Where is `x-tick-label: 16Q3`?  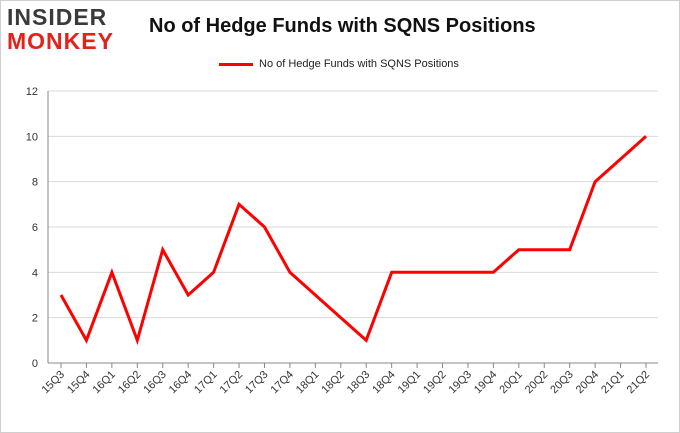
x-tick-label: 16Q3 is located at coordinates (155, 383).